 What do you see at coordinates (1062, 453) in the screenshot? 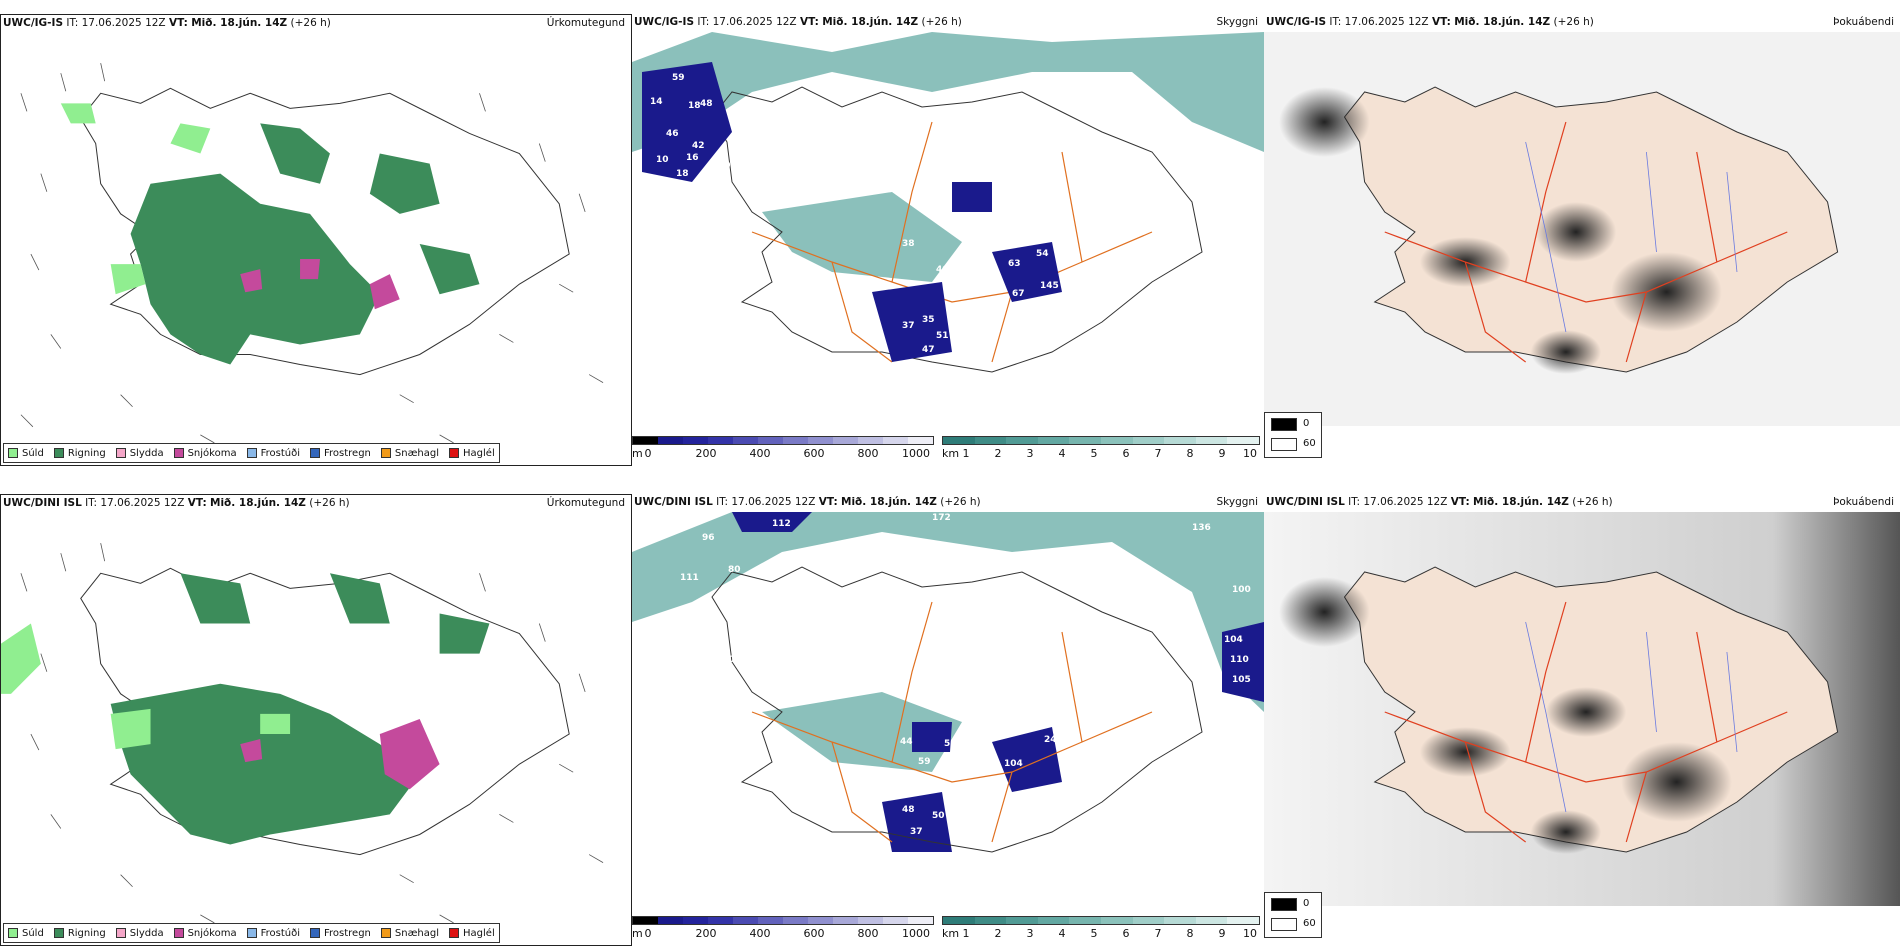
I see `visibility-tick: 4` at bounding box center [1062, 453].